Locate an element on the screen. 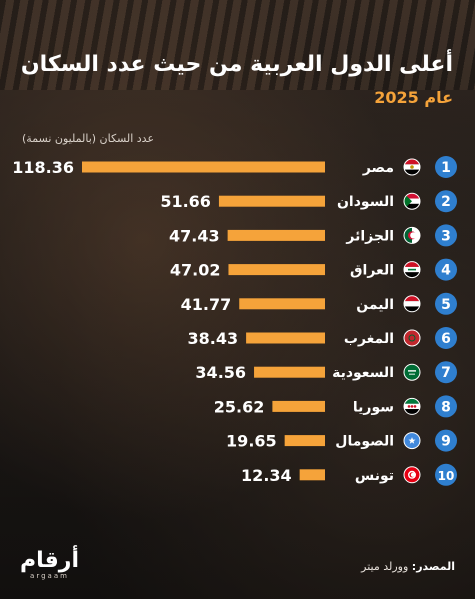  chart-row: 41.77 اليمن 5 is located at coordinates (319, 303).